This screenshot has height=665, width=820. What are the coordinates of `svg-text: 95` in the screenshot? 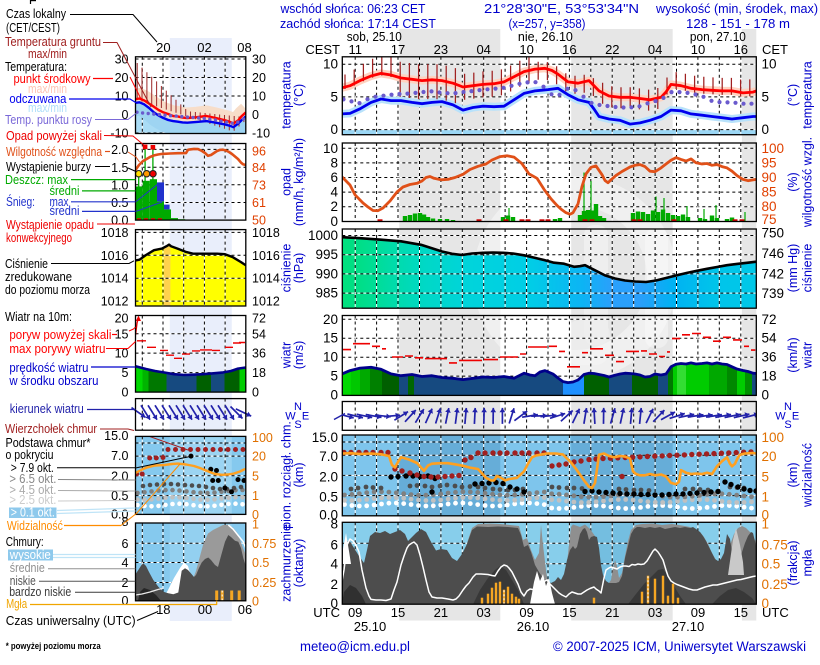 It's located at (769, 162).